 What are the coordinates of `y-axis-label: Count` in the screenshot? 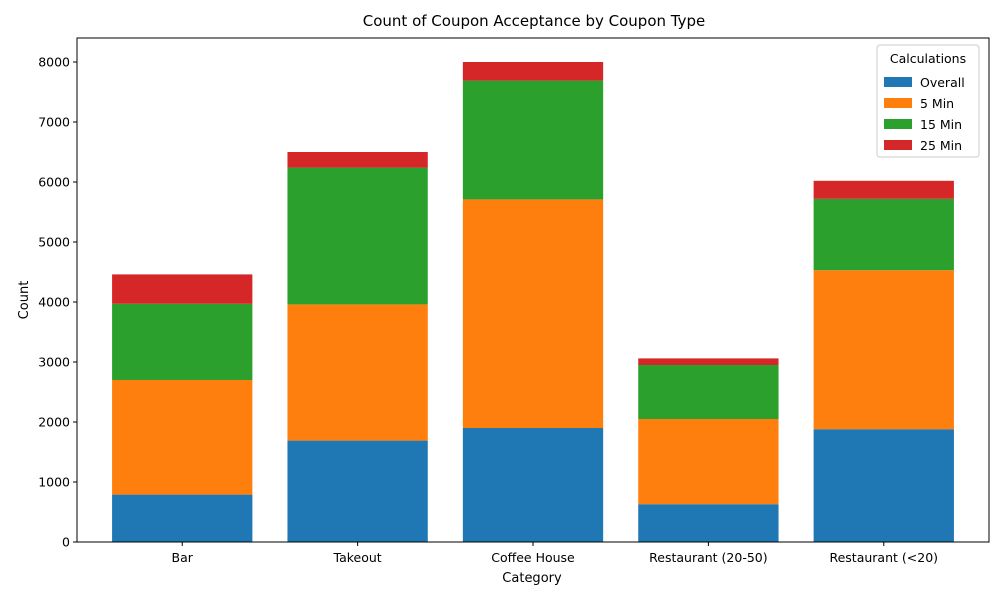 It's located at (24, 300).